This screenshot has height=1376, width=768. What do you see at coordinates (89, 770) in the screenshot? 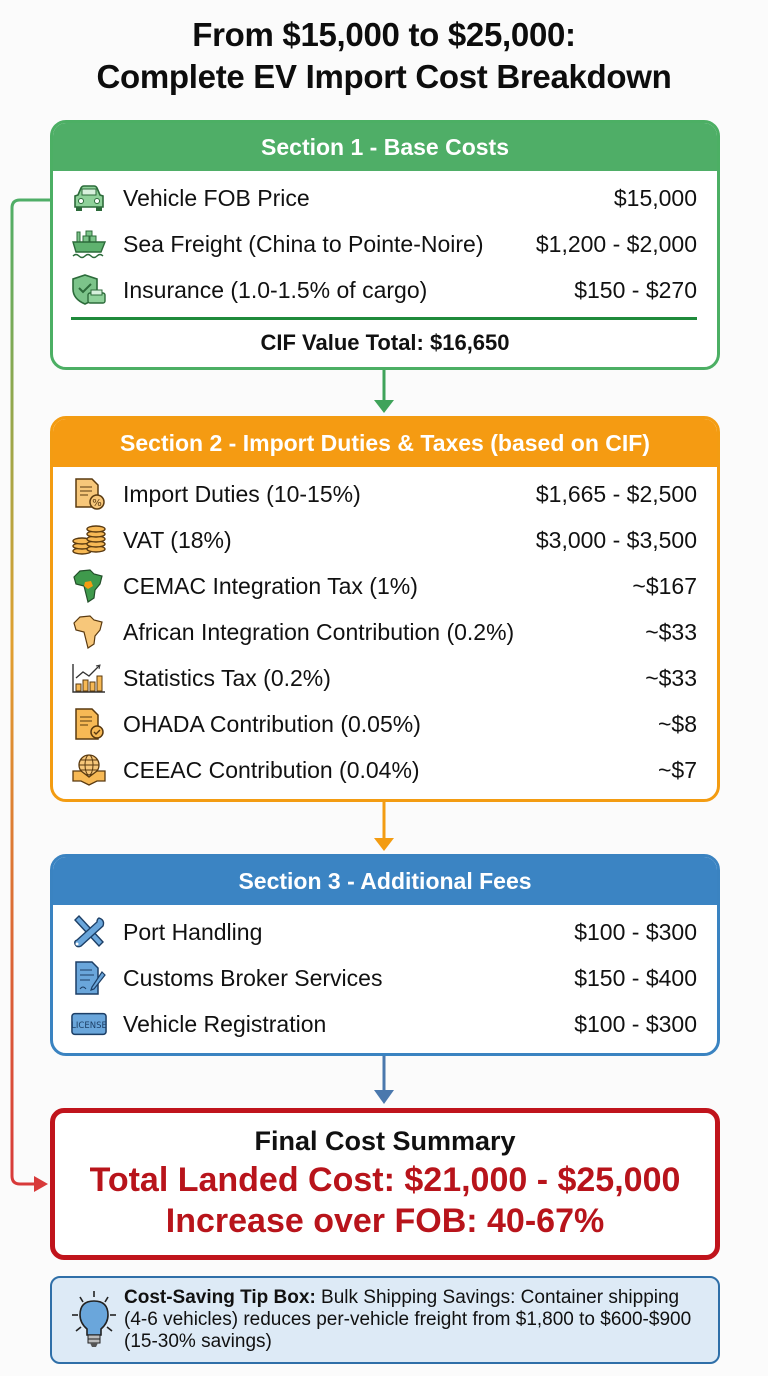
I see `globe-handshake-icon` at bounding box center [89, 770].